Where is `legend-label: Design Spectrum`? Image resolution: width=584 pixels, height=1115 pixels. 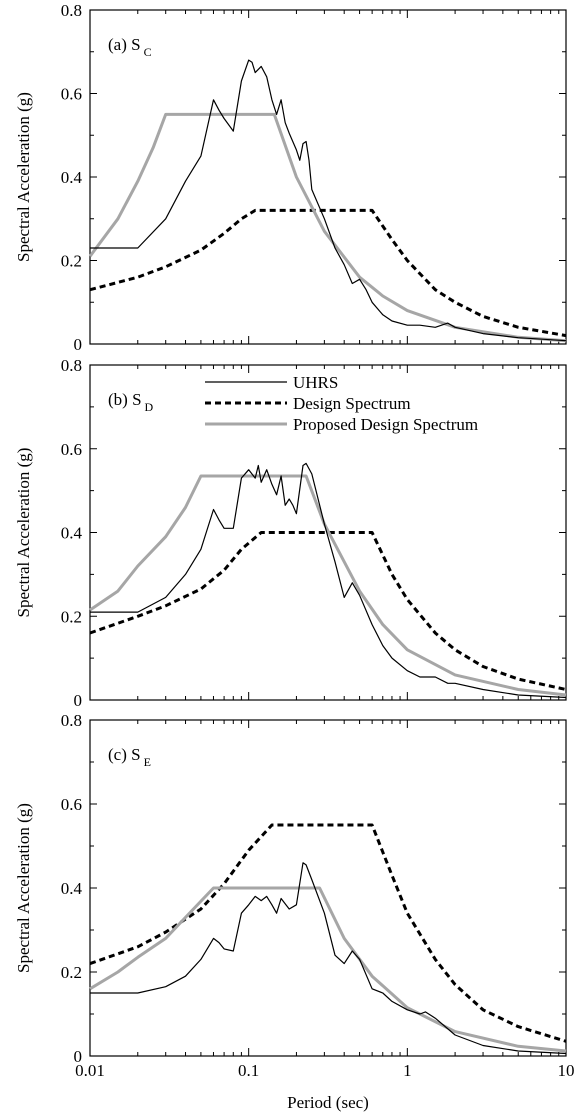
legend-label: Design Spectrum is located at coordinates (352, 403).